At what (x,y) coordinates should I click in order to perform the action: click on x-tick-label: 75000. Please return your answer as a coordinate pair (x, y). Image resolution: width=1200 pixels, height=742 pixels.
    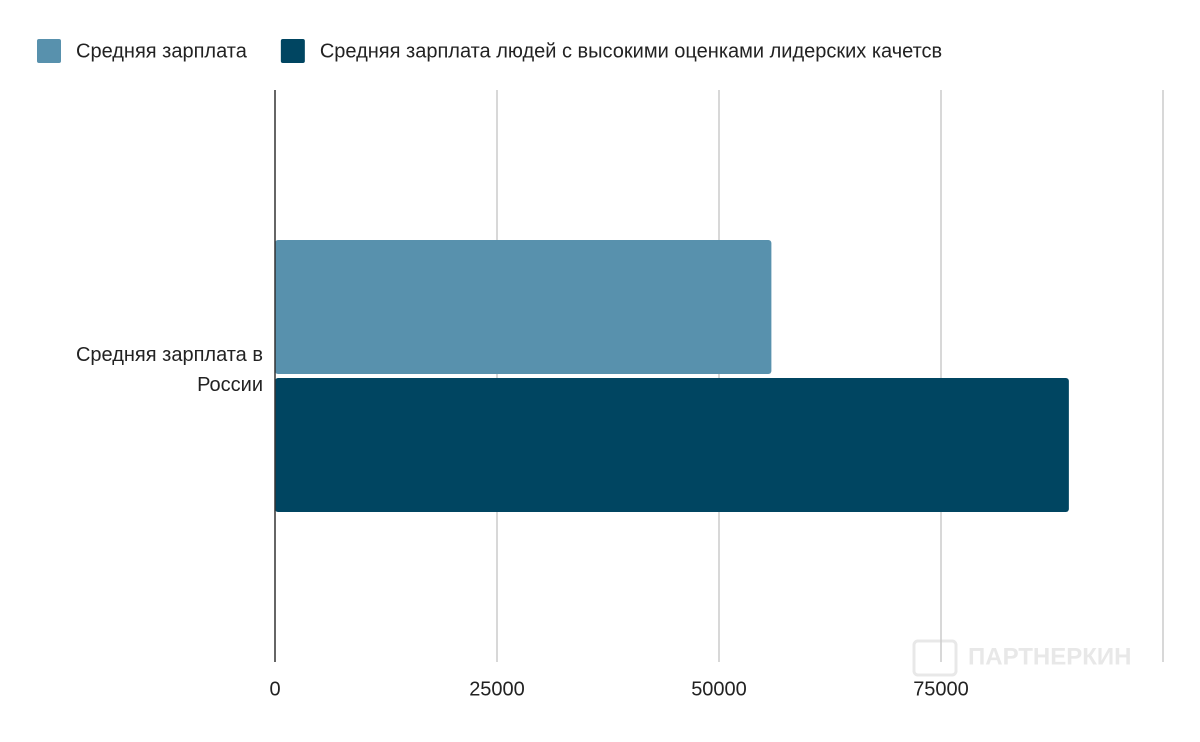
    Looking at the image, I should click on (941, 689).